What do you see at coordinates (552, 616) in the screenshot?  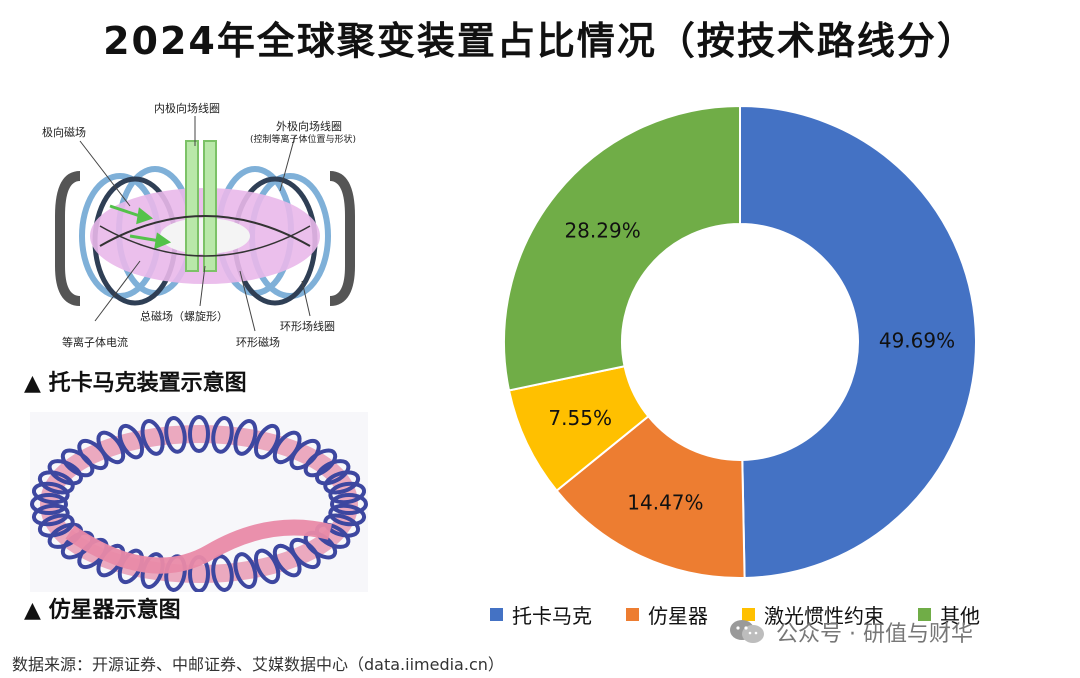 I see `legend-label: 托卡马克` at bounding box center [552, 616].